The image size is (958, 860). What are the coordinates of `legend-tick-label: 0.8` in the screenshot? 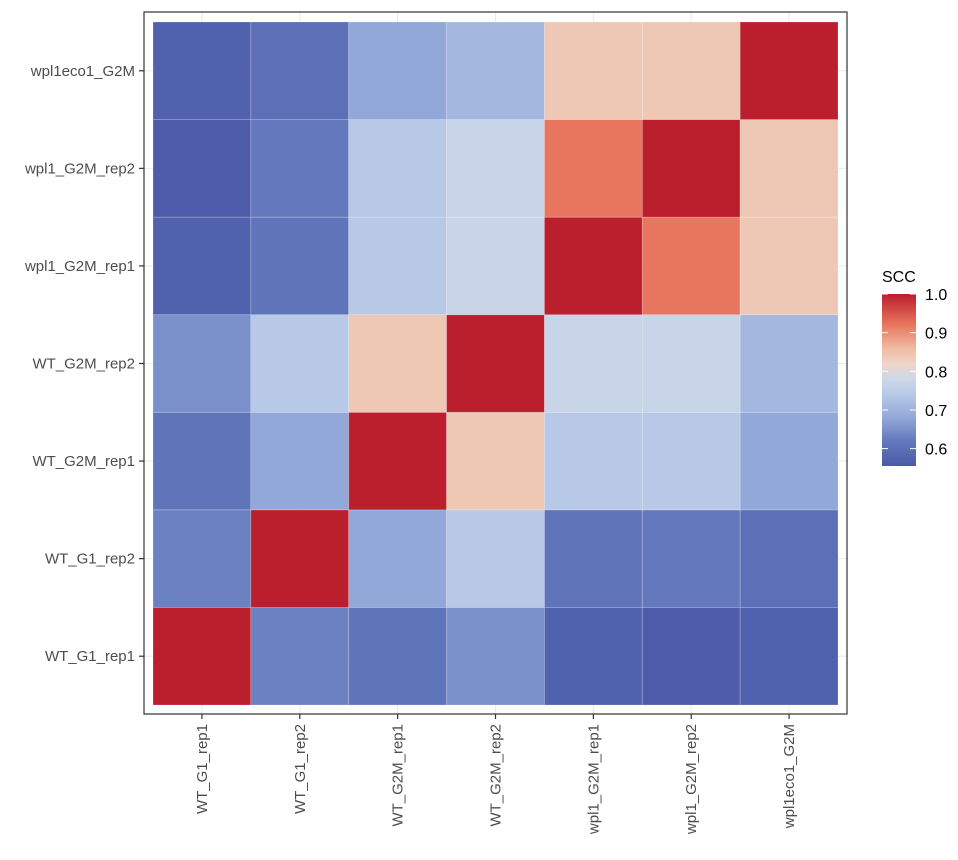 It's located at (936, 372).